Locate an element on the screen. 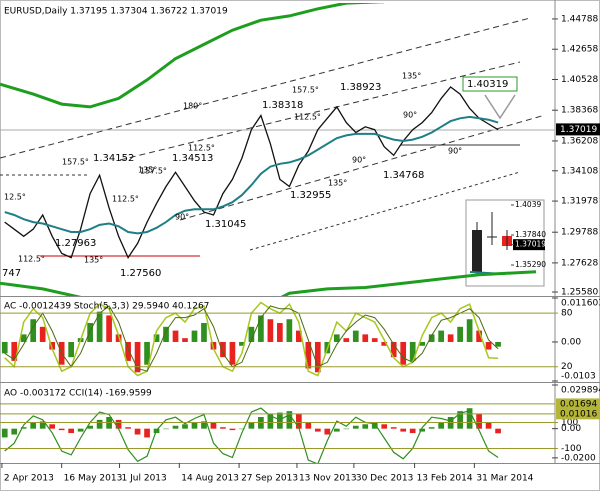 The image size is (600, 491). y2-tick-label: 0.011603 is located at coordinates (580, 304).